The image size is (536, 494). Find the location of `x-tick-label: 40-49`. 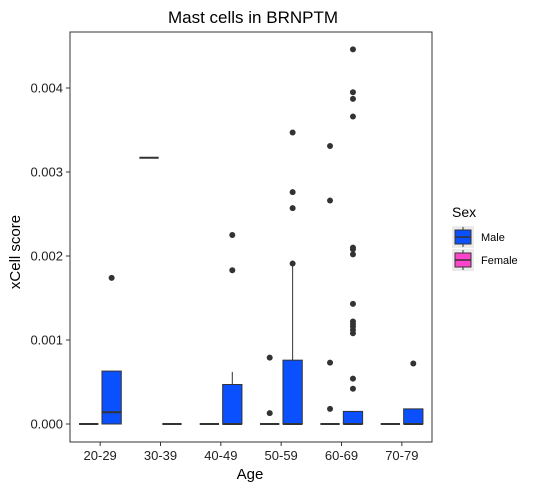

x-tick-label: 40-49 is located at coordinates (220, 455).